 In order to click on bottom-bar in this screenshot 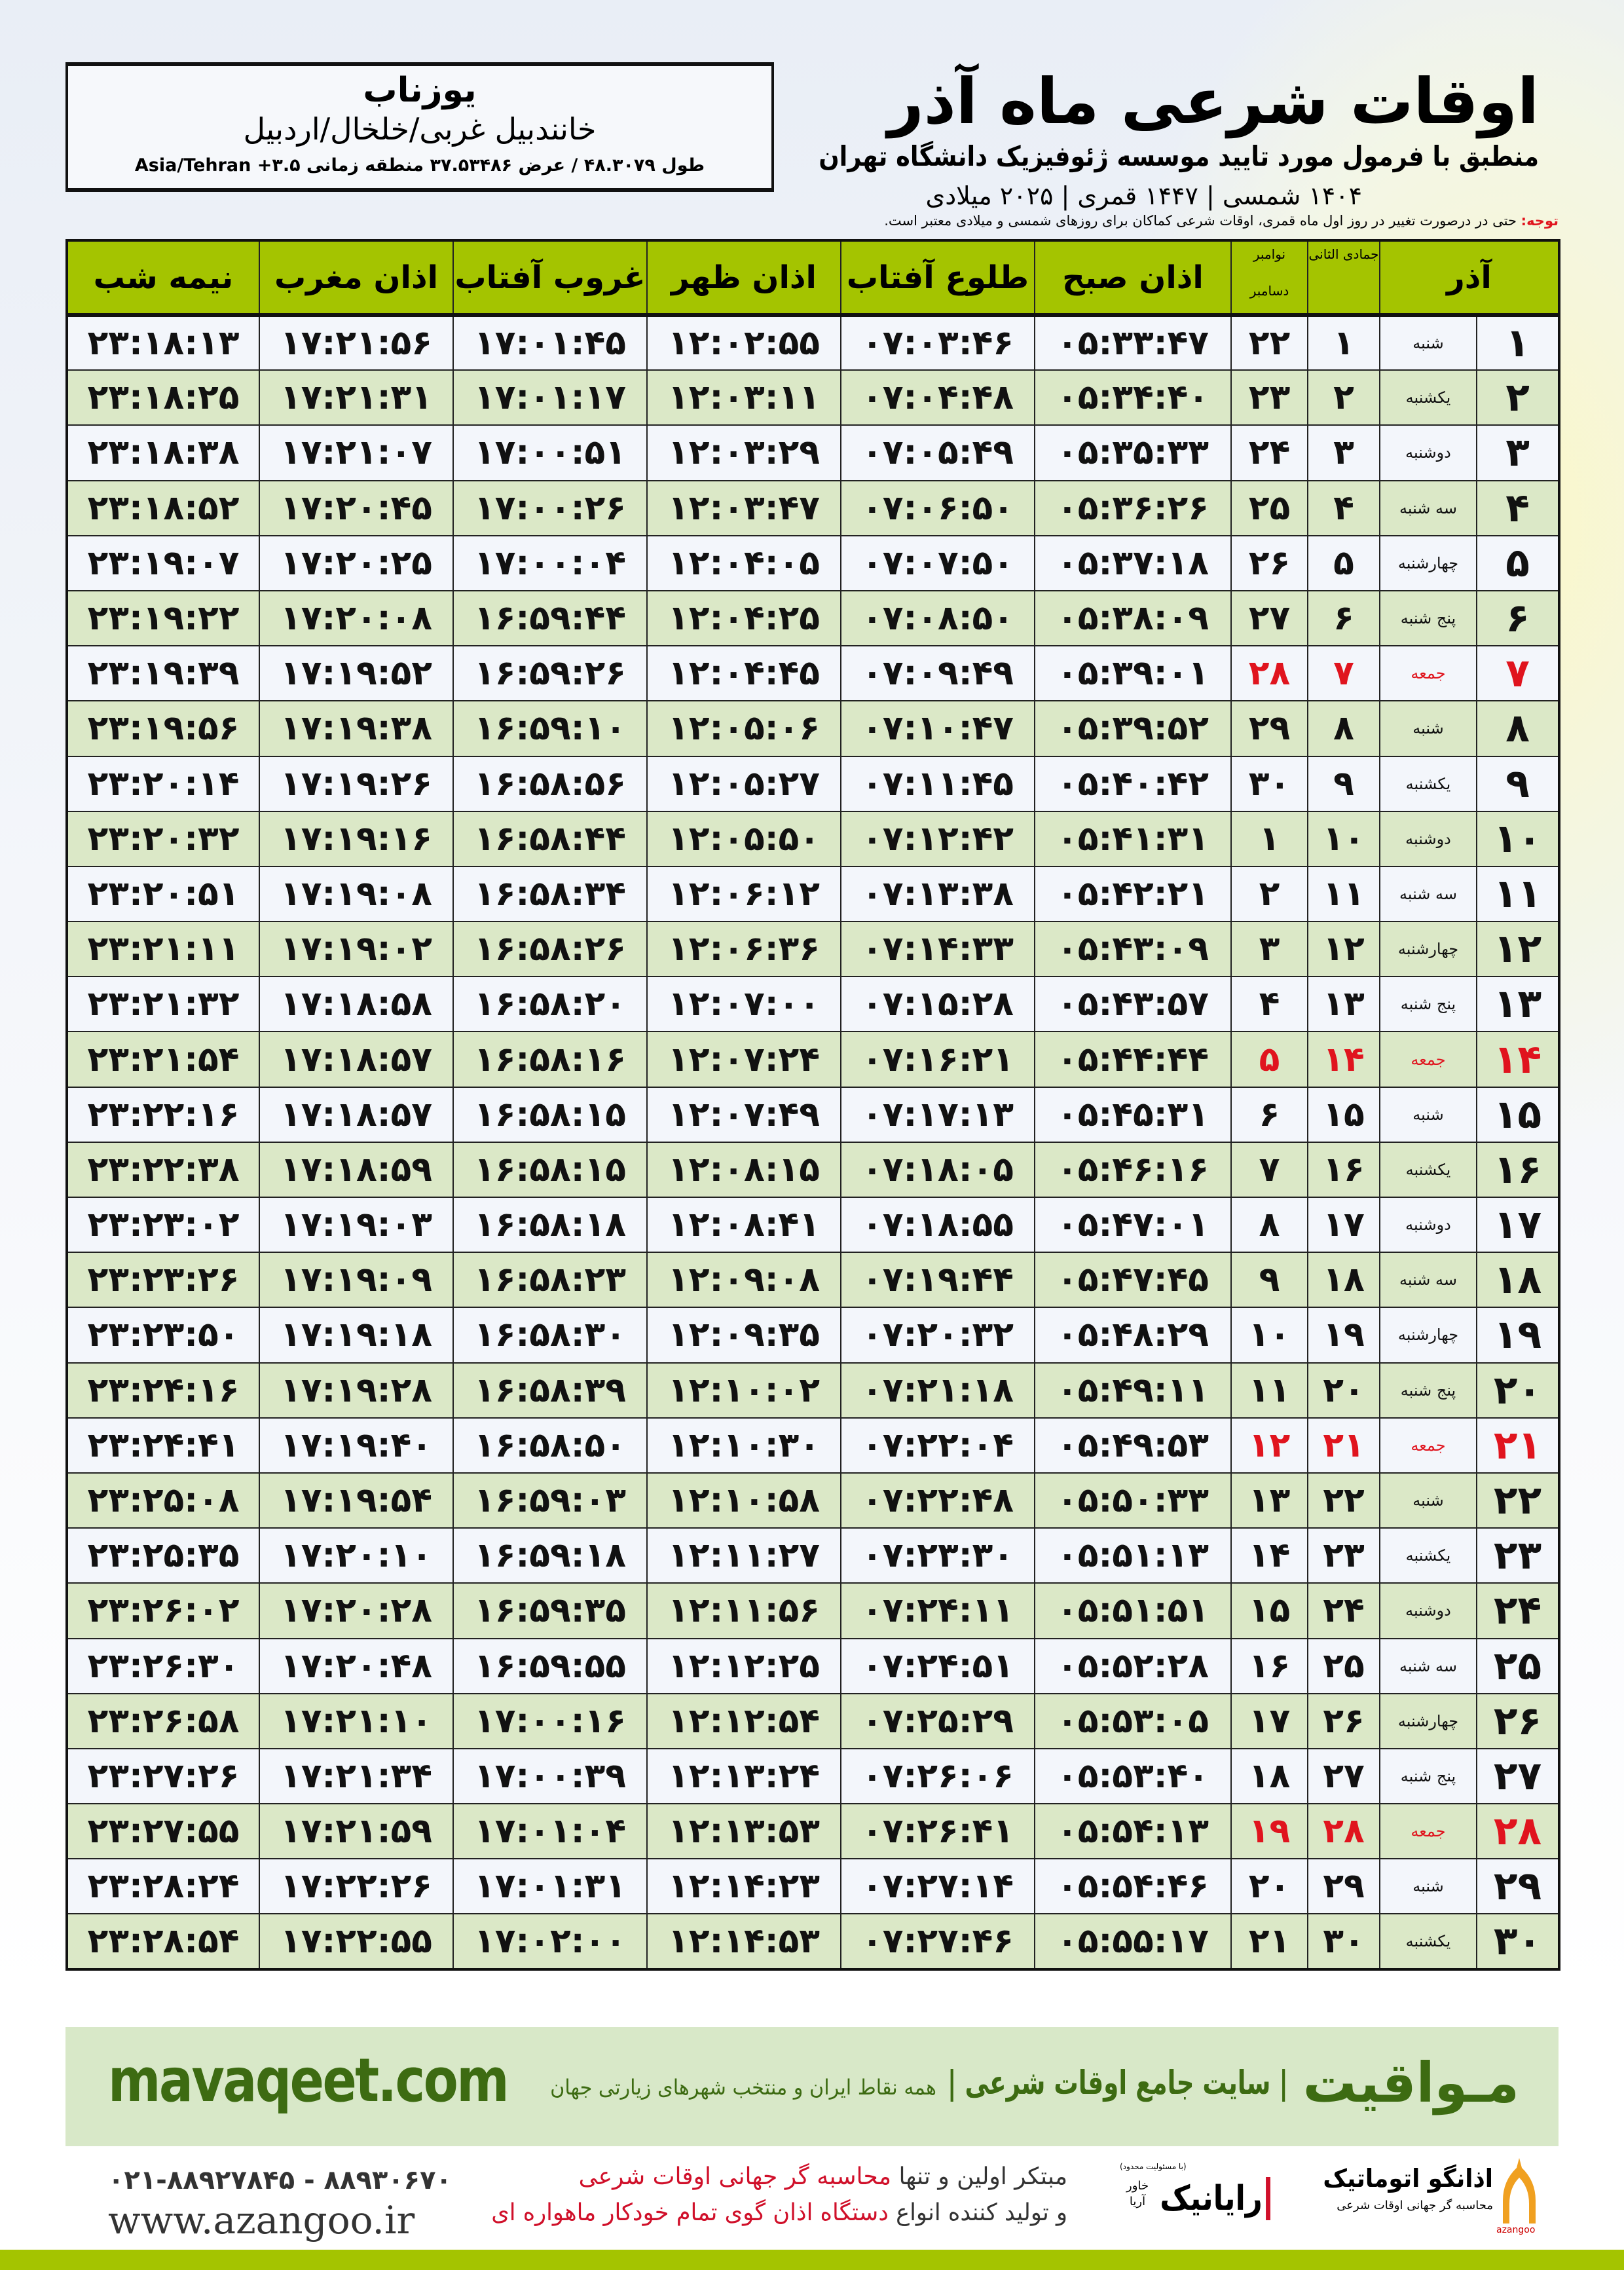, I will do `click(812, 2260)`.